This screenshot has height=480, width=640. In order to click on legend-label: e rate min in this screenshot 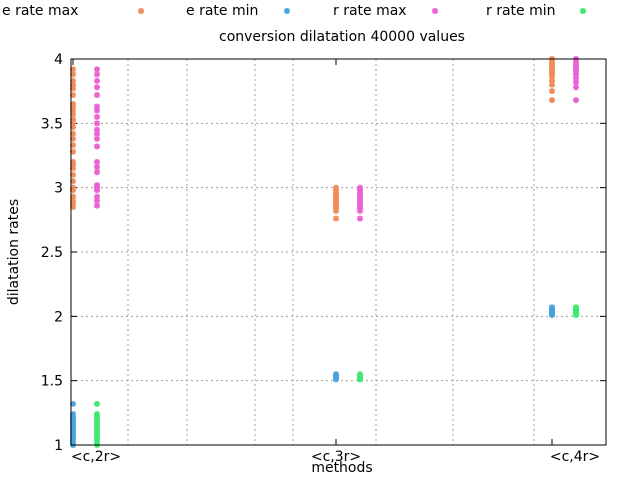, I will do `click(222, 11)`.